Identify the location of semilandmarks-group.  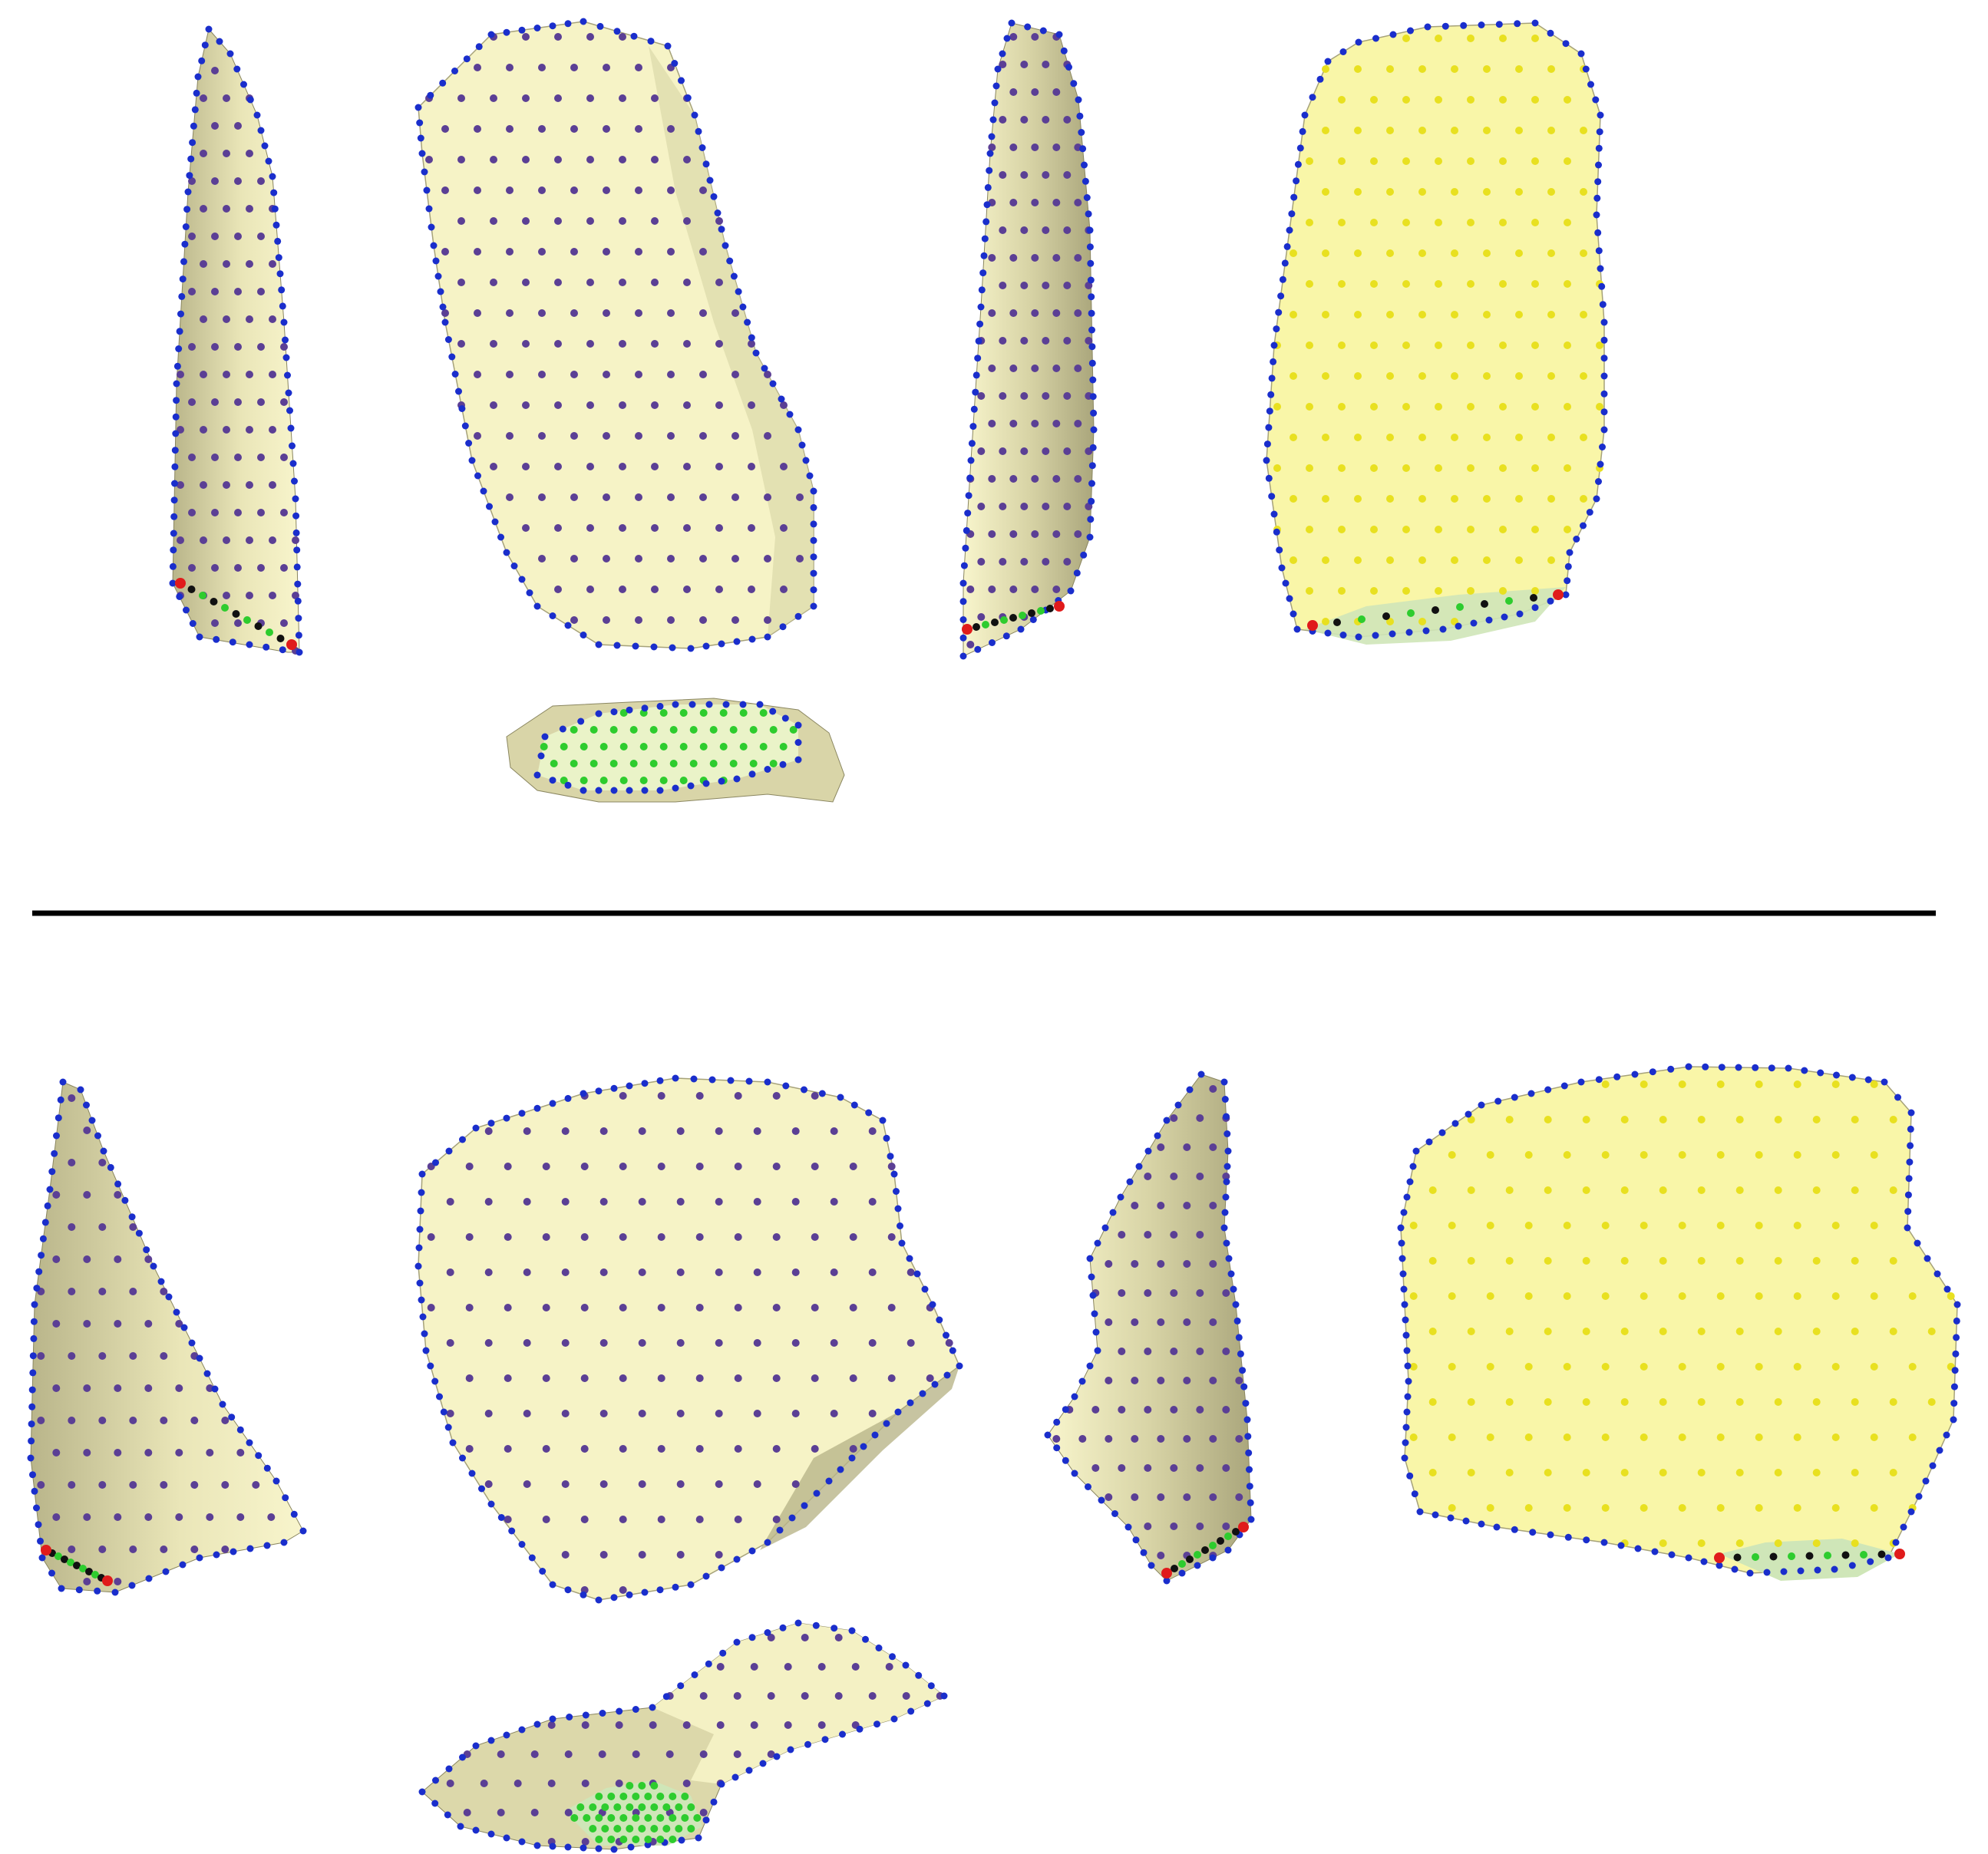
(689, 1339).